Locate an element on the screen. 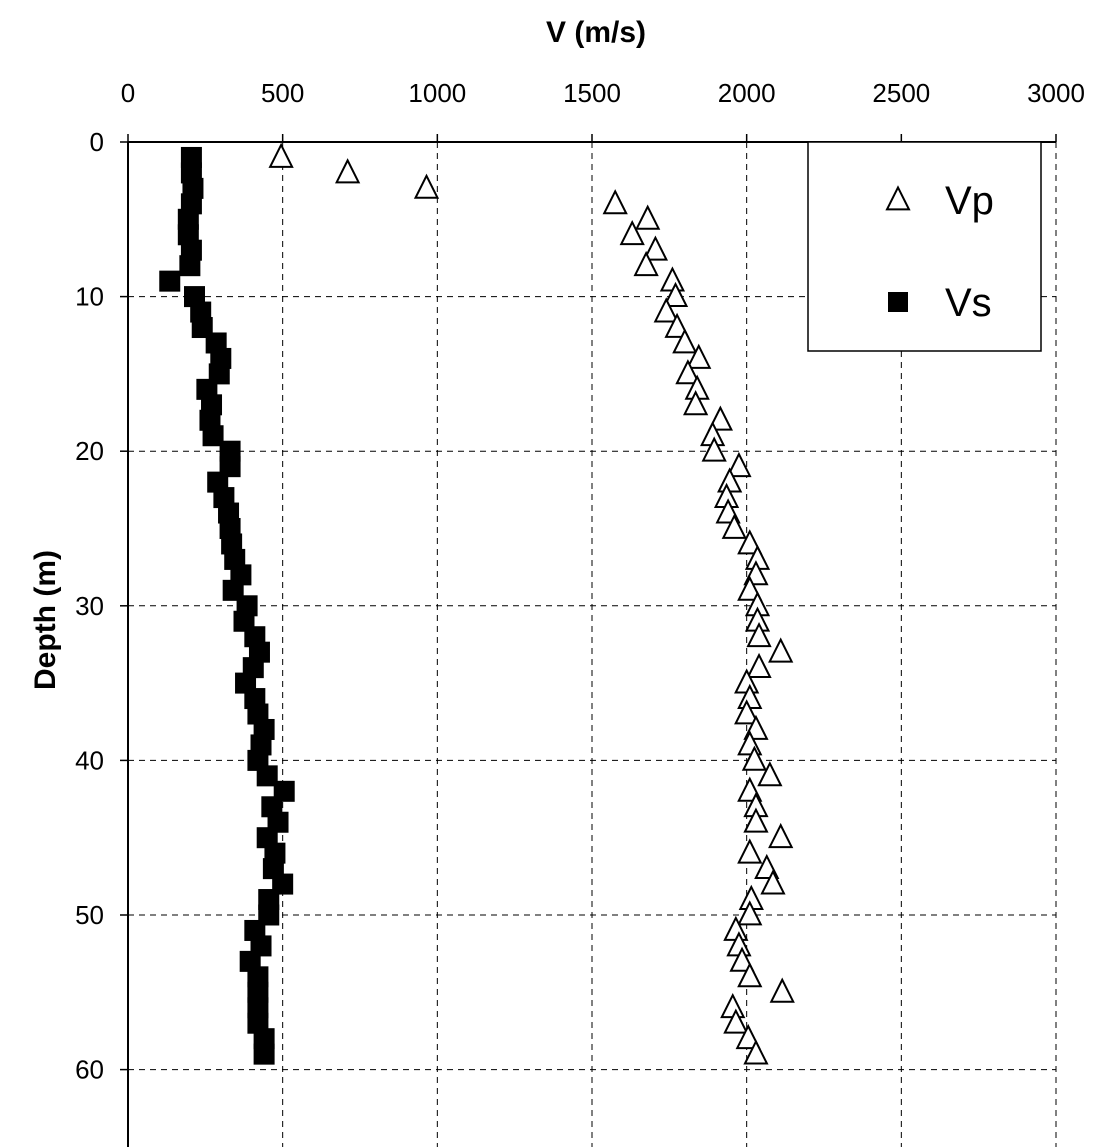  x-tick-label: 500 is located at coordinates (282, 93).